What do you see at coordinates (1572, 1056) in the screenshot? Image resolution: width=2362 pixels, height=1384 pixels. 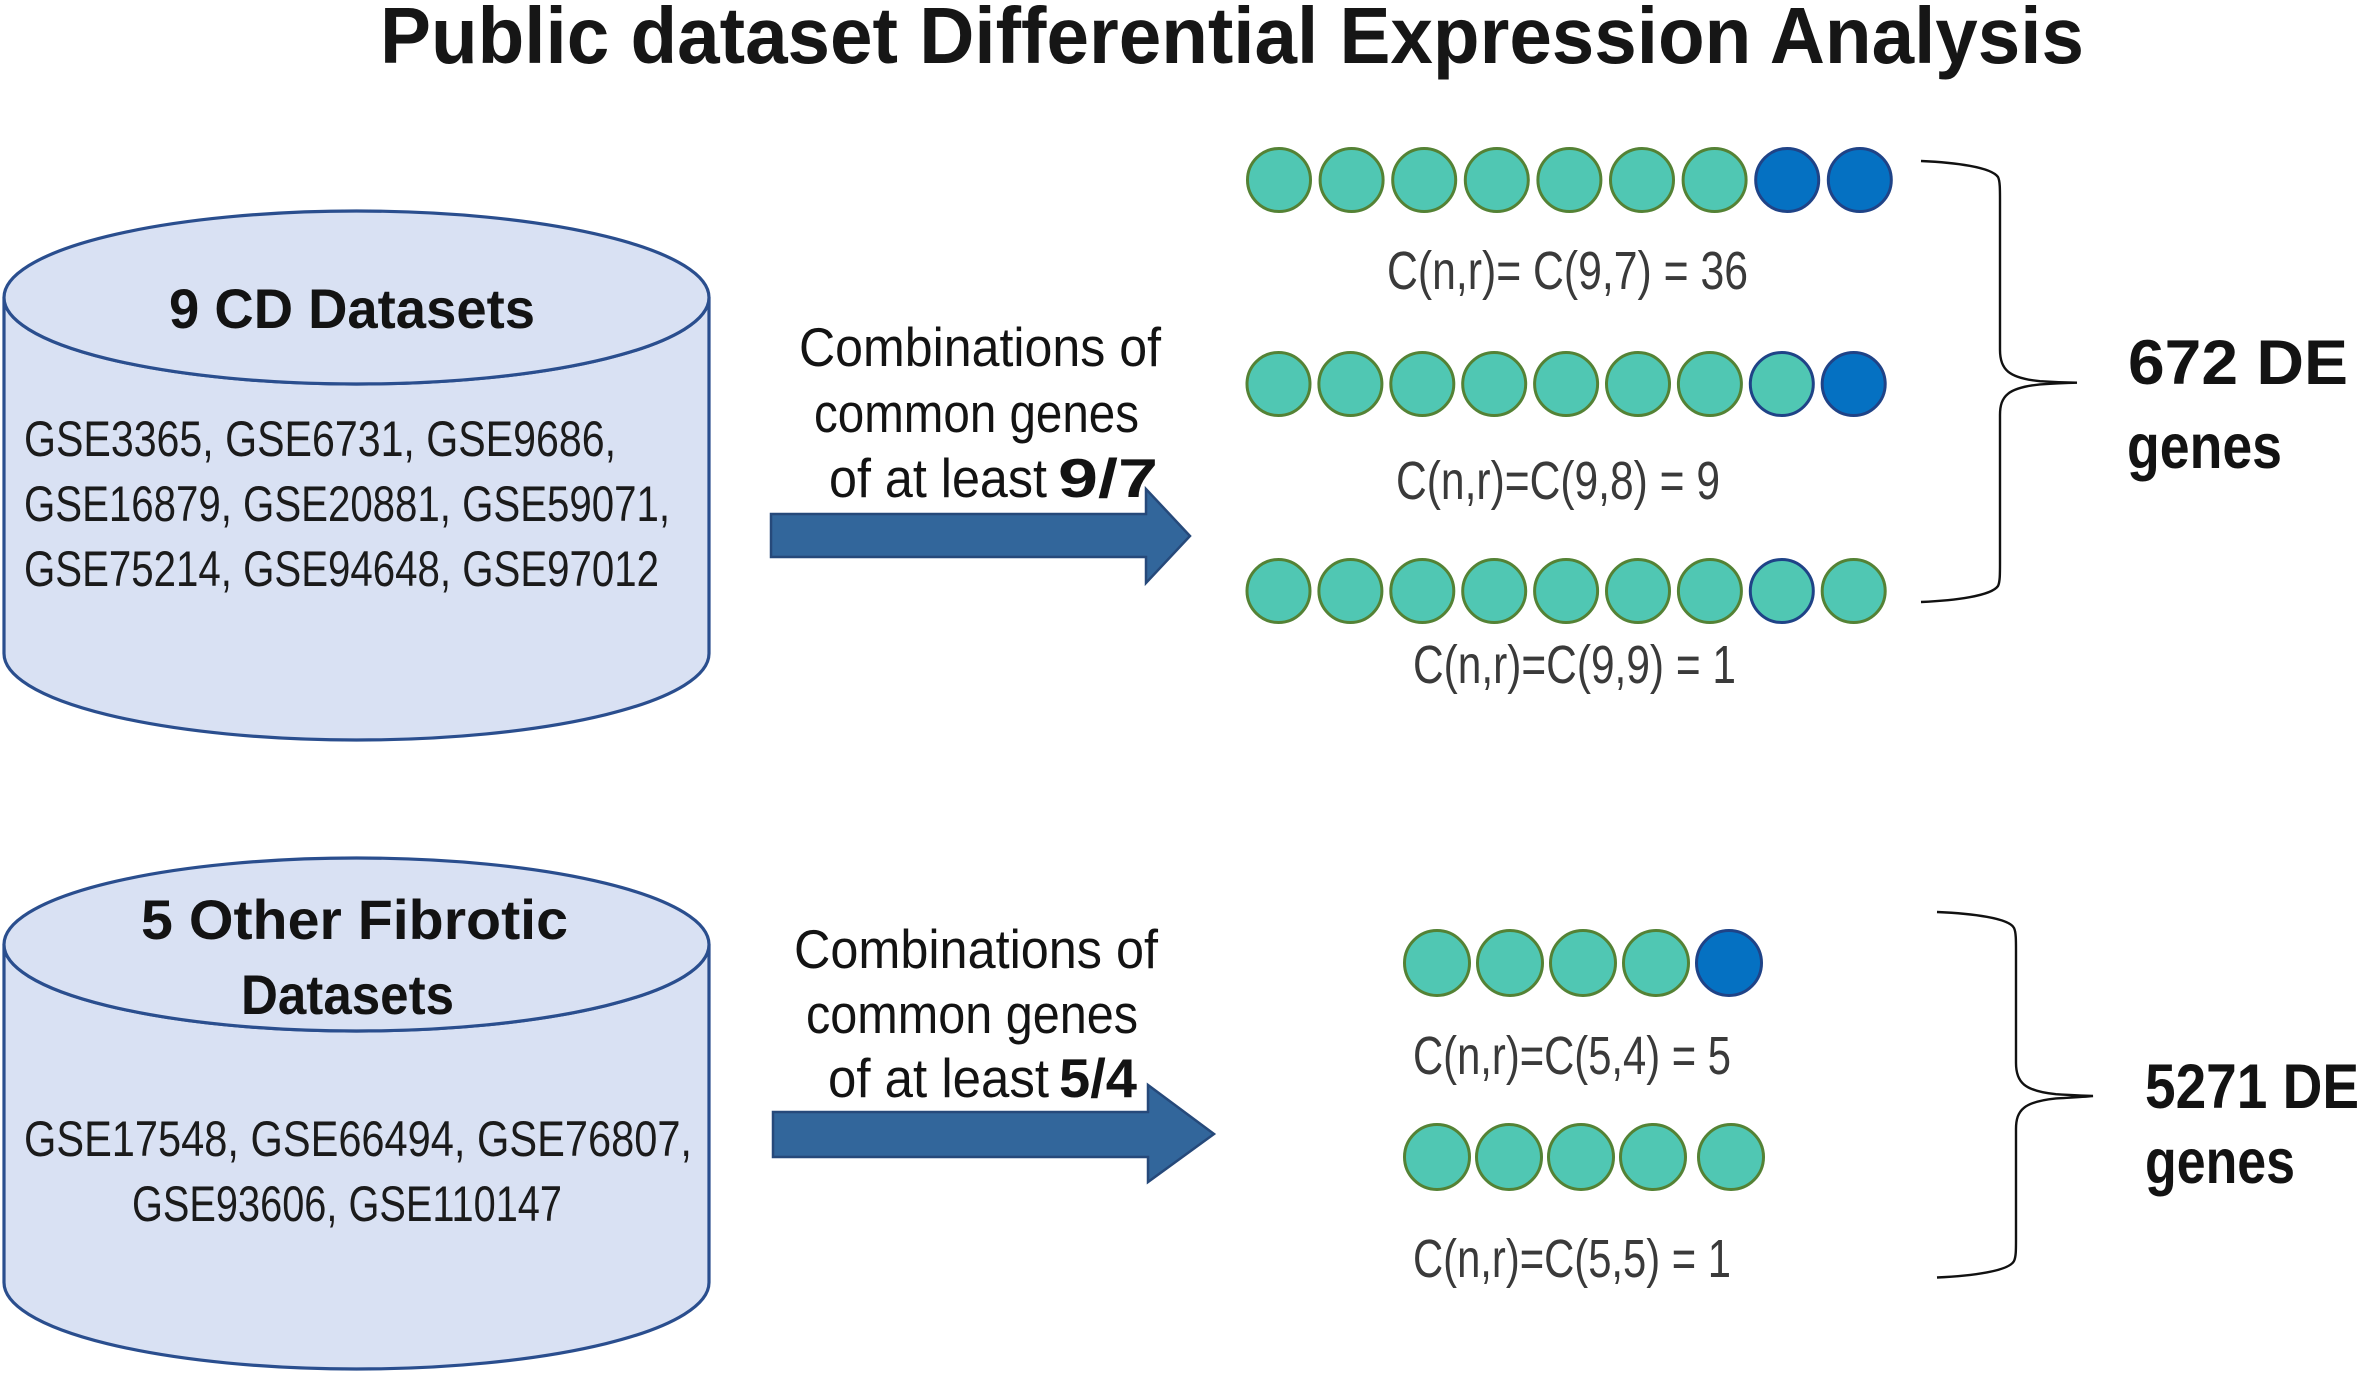 I see `svg-text: C(n,r)=C(5,4) = 5` at bounding box center [1572, 1056].